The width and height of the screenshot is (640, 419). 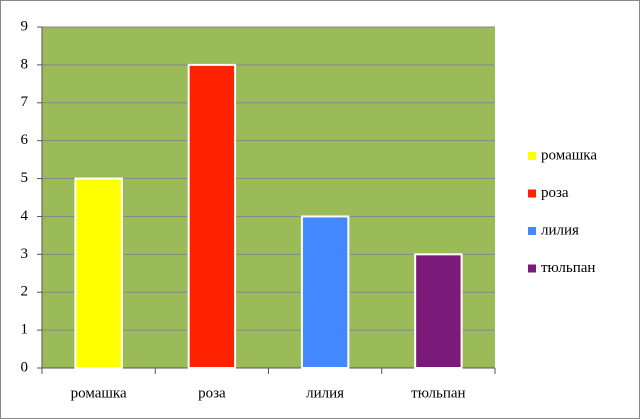 What do you see at coordinates (25, 367) in the screenshot?
I see `y-tick-label: 0` at bounding box center [25, 367].